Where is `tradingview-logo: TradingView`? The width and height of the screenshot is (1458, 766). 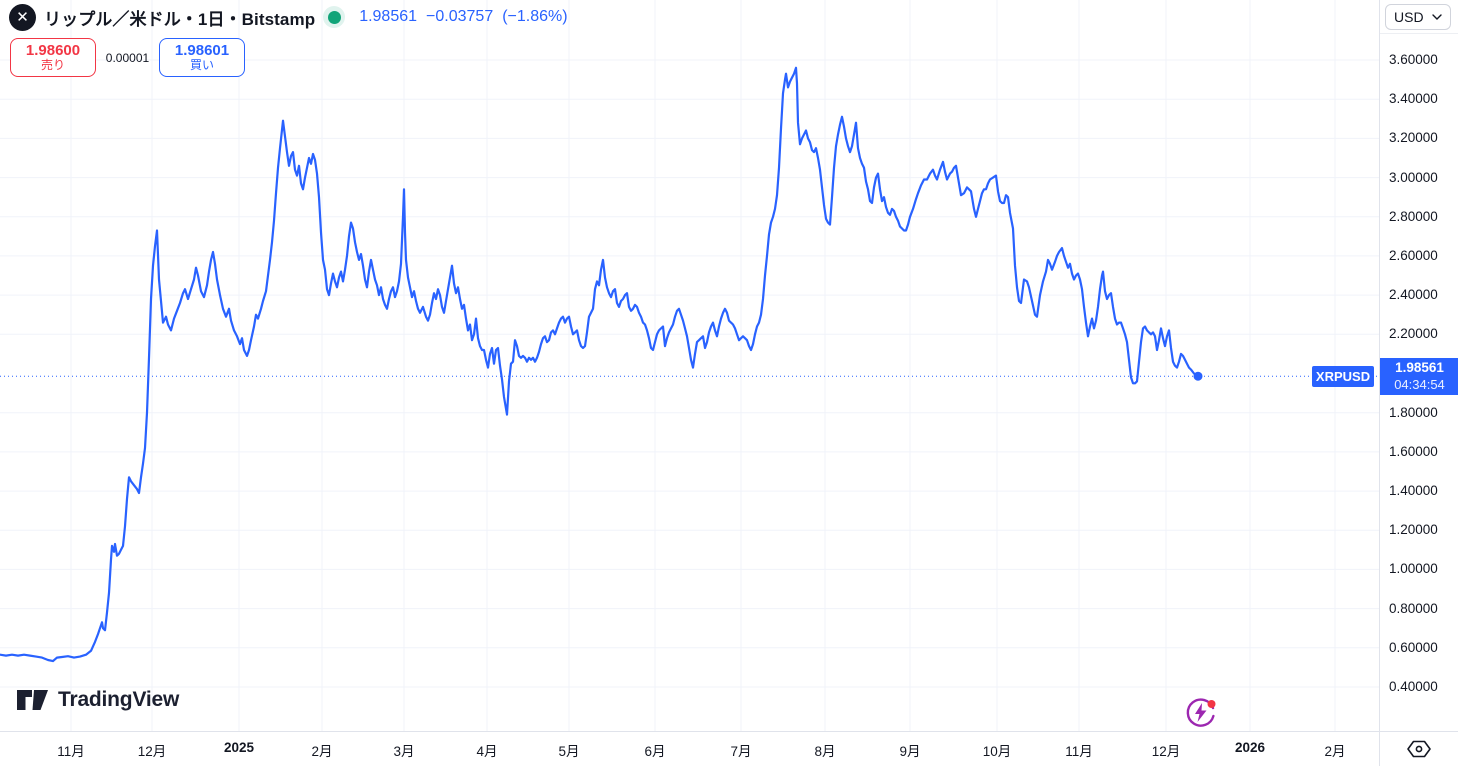
tradingview-logo: TradingView is located at coordinates (97, 700).